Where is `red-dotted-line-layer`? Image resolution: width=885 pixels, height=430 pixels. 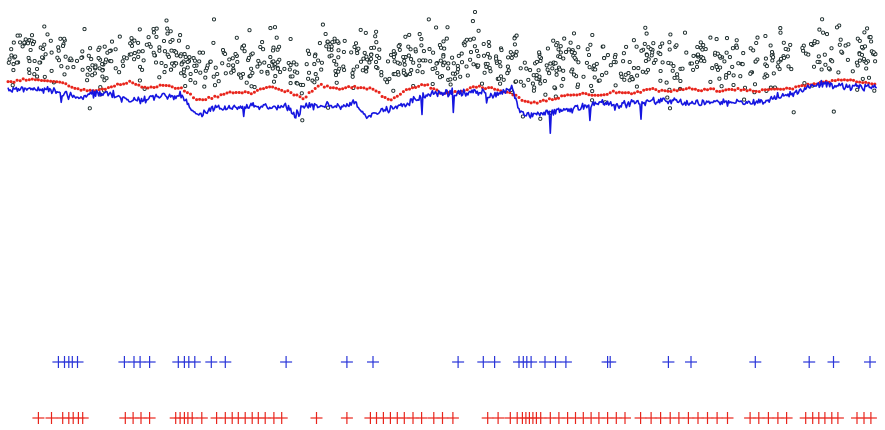 red-dotted-line-layer is located at coordinates (441, 91).